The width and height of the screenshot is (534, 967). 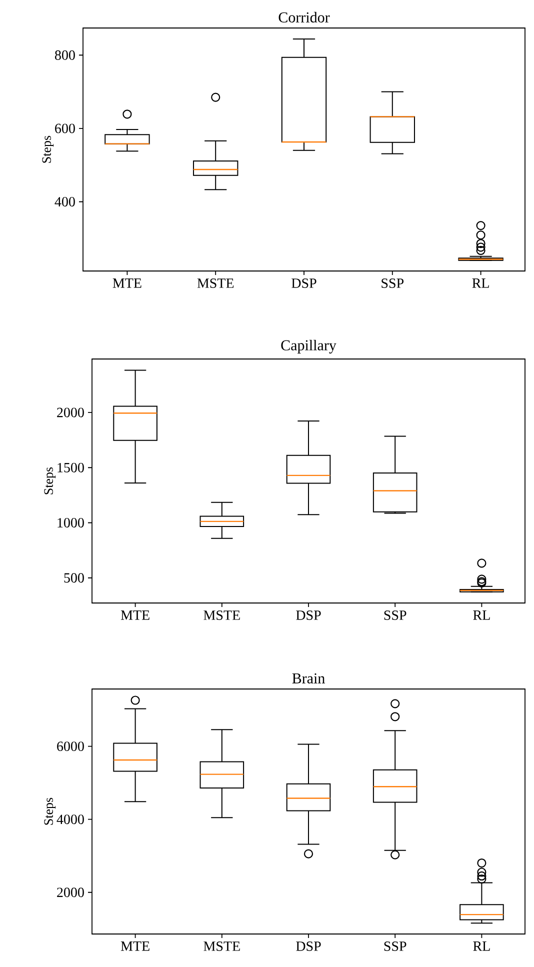 What do you see at coordinates (308, 678) in the screenshot?
I see `chart-title: Brain` at bounding box center [308, 678].